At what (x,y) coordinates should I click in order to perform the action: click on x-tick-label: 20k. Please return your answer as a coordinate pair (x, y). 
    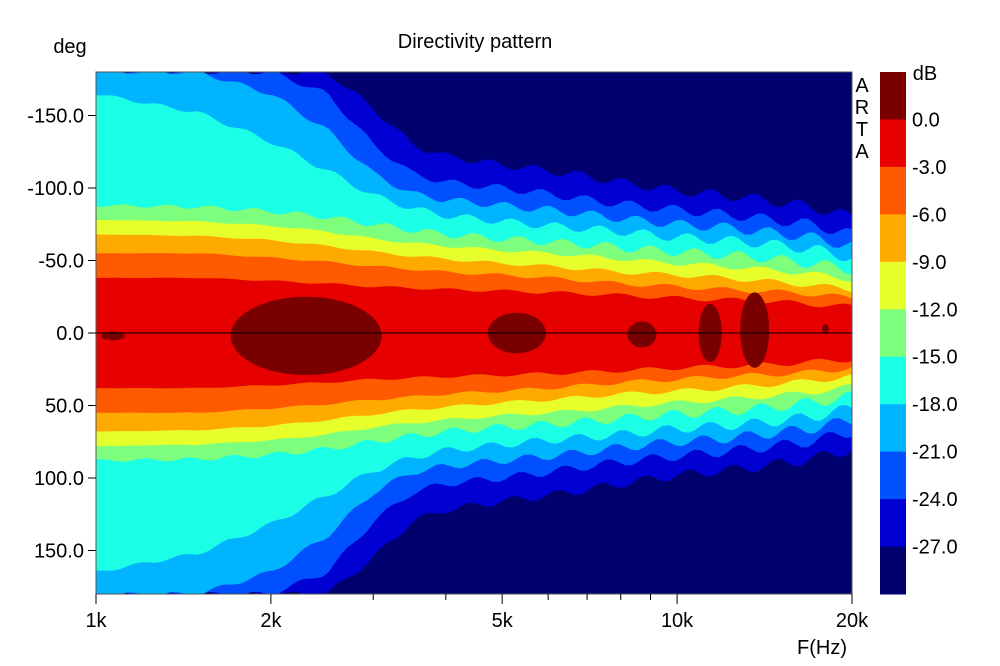
    Looking at the image, I should click on (852, 621).